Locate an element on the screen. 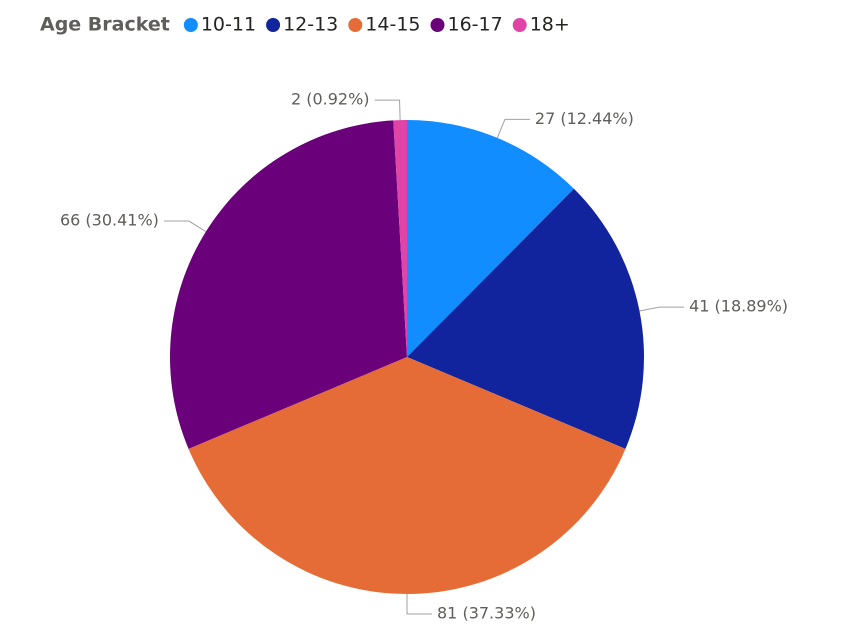 This screenshot has height=641, width=844. legend-label: 14-15 is located at coordinates (392, 25).